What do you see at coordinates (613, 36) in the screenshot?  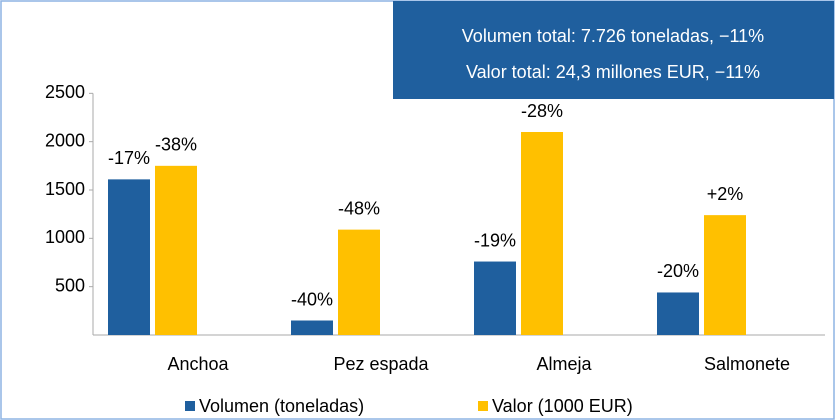 I see `annotation: Volumen total: 7.726 toneladas, −11%` at bounding box center [613, 36].